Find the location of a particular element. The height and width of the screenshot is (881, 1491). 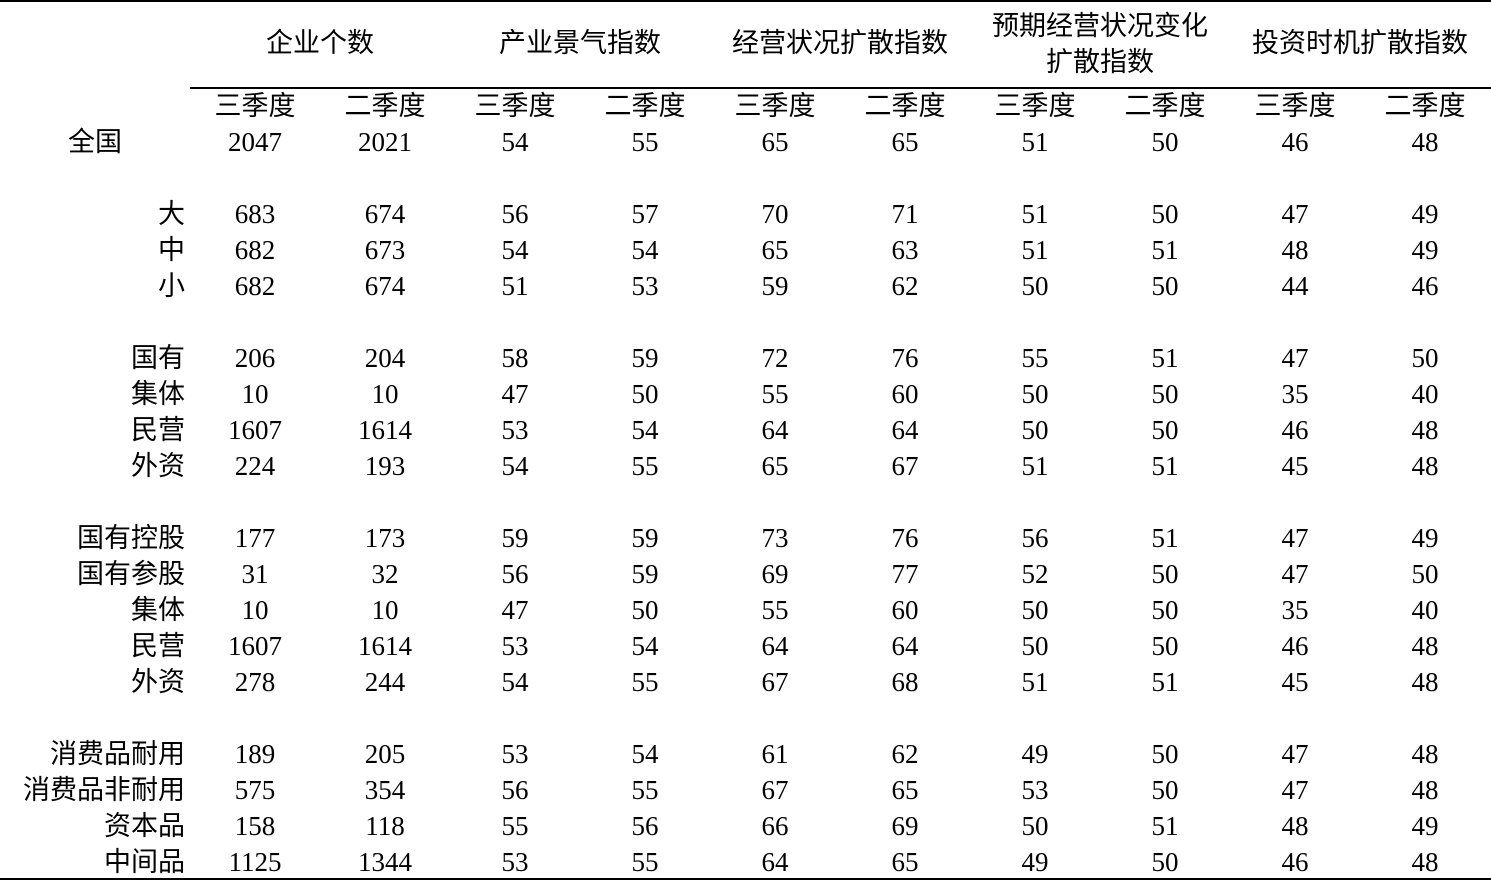

cell: 204 is located at coordinates (385, 358).